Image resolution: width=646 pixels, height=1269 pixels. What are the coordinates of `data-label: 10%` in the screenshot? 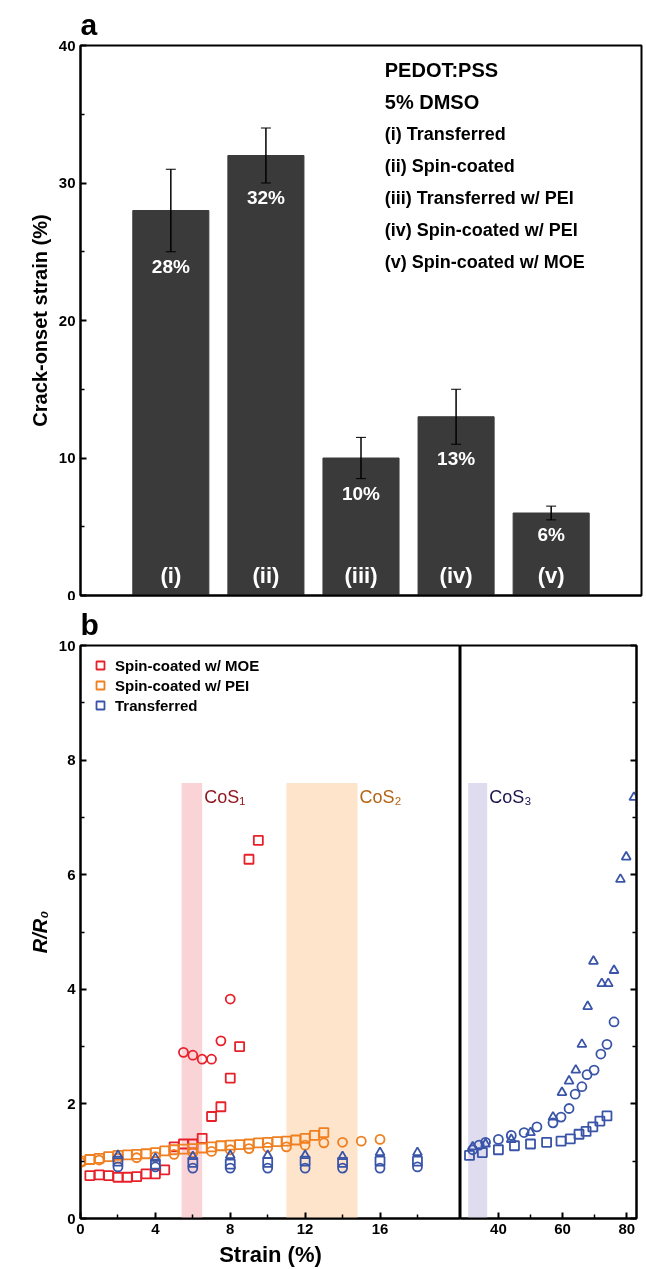 It's located at (361, 493).